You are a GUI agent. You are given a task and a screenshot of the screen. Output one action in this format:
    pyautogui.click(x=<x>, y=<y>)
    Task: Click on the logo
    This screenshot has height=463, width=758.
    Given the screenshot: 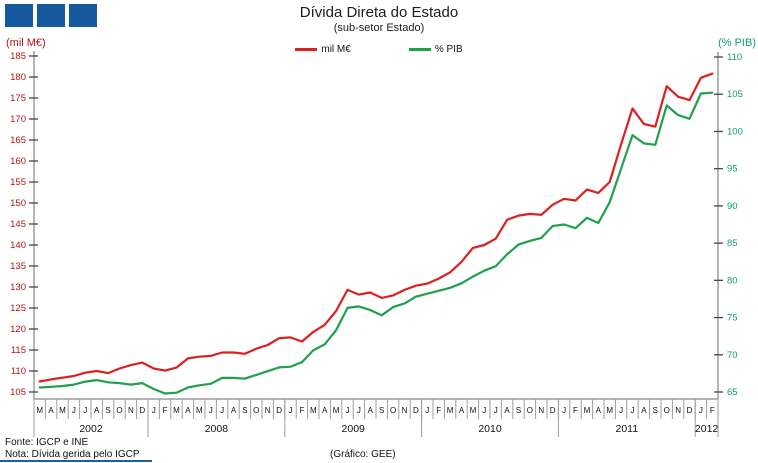 What is the action you would take?
    pyautogui.click(x=51, y=15)
    